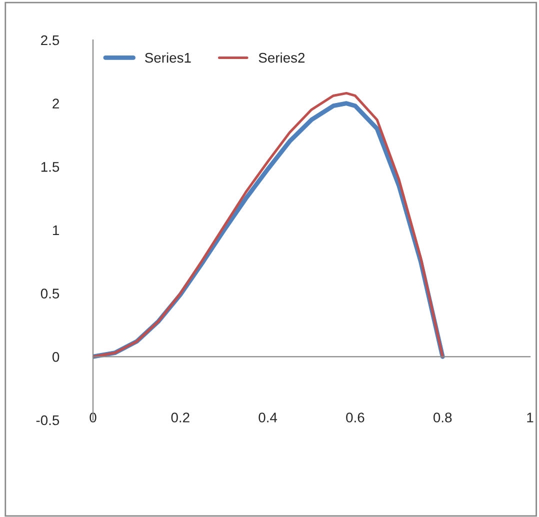  Describe the element at coordinates (55, 103) in the screenshot. I see `y-tick-label: 2` at that location.